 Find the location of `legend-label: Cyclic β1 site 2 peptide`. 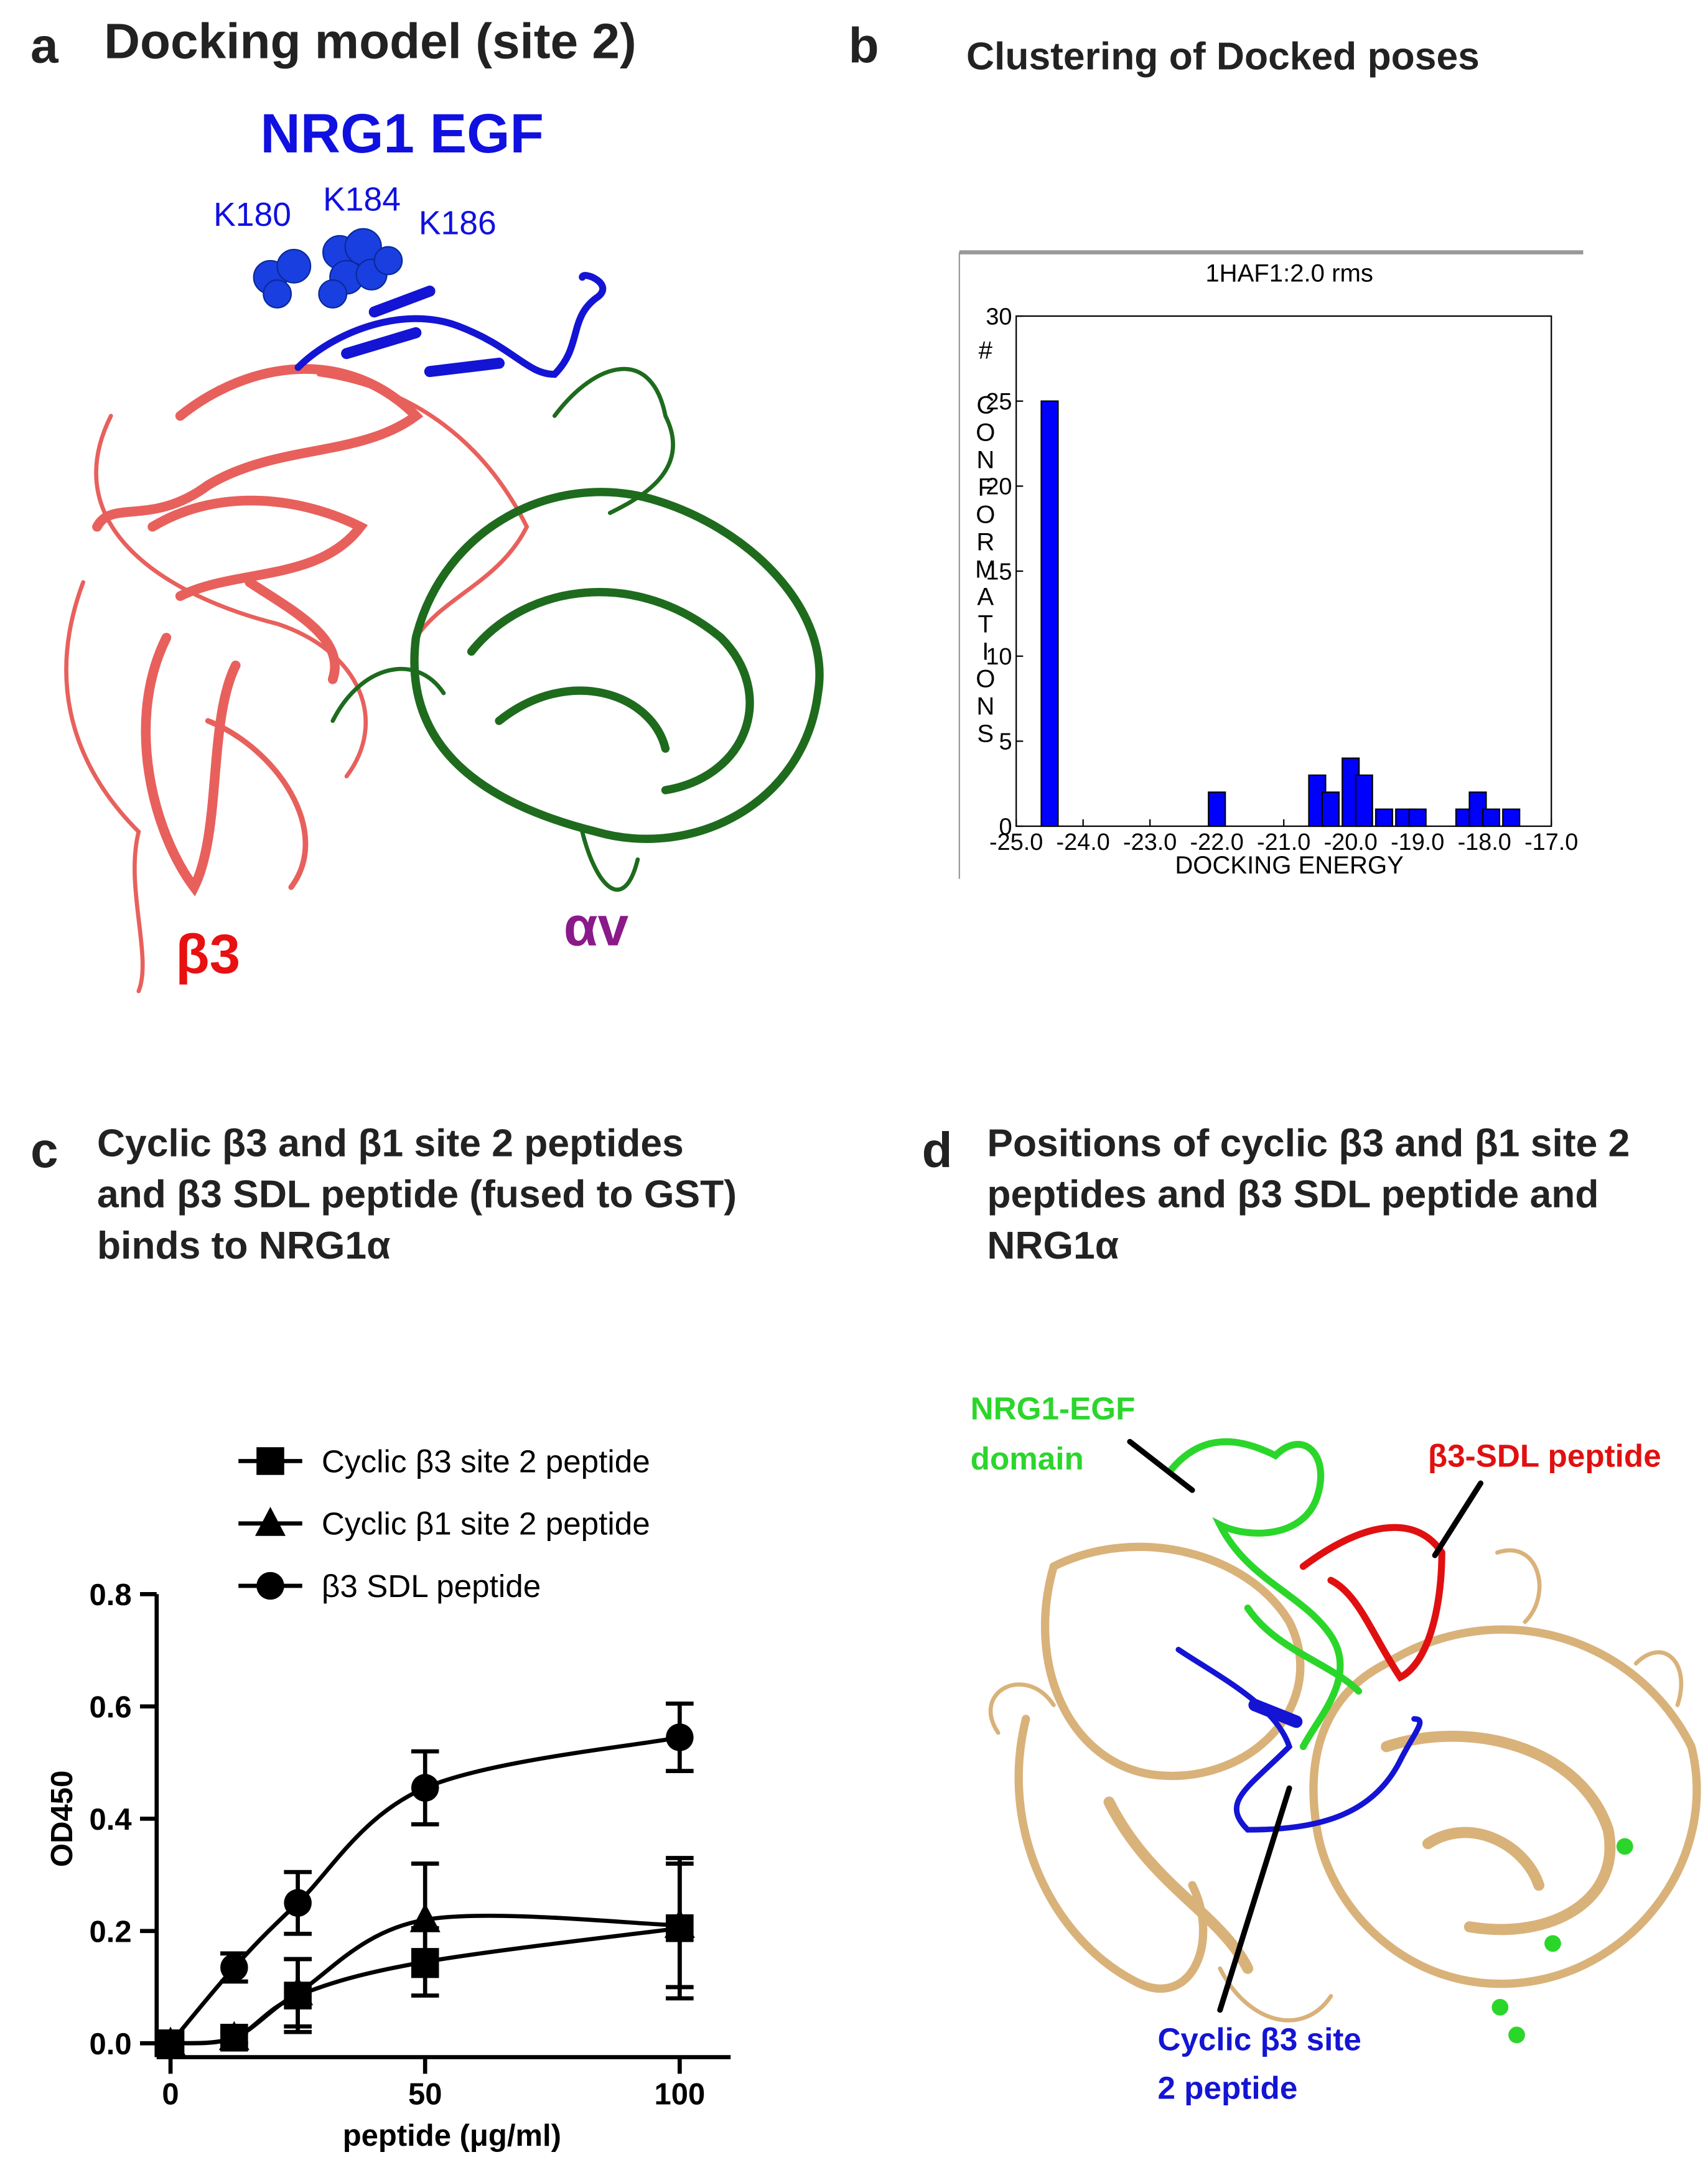

legend-label: Cyclic β1 site 2 peptide is located at coordinates (486, 1524).